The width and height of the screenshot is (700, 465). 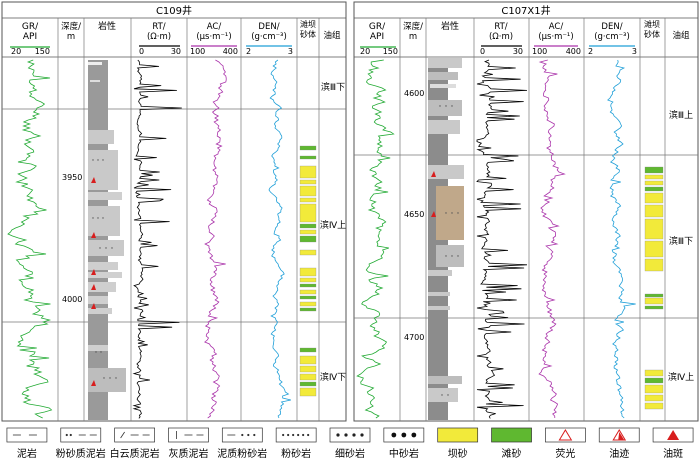 I want to click on legend-label: 泥质粉砂岩, so click(x=242, y=453).